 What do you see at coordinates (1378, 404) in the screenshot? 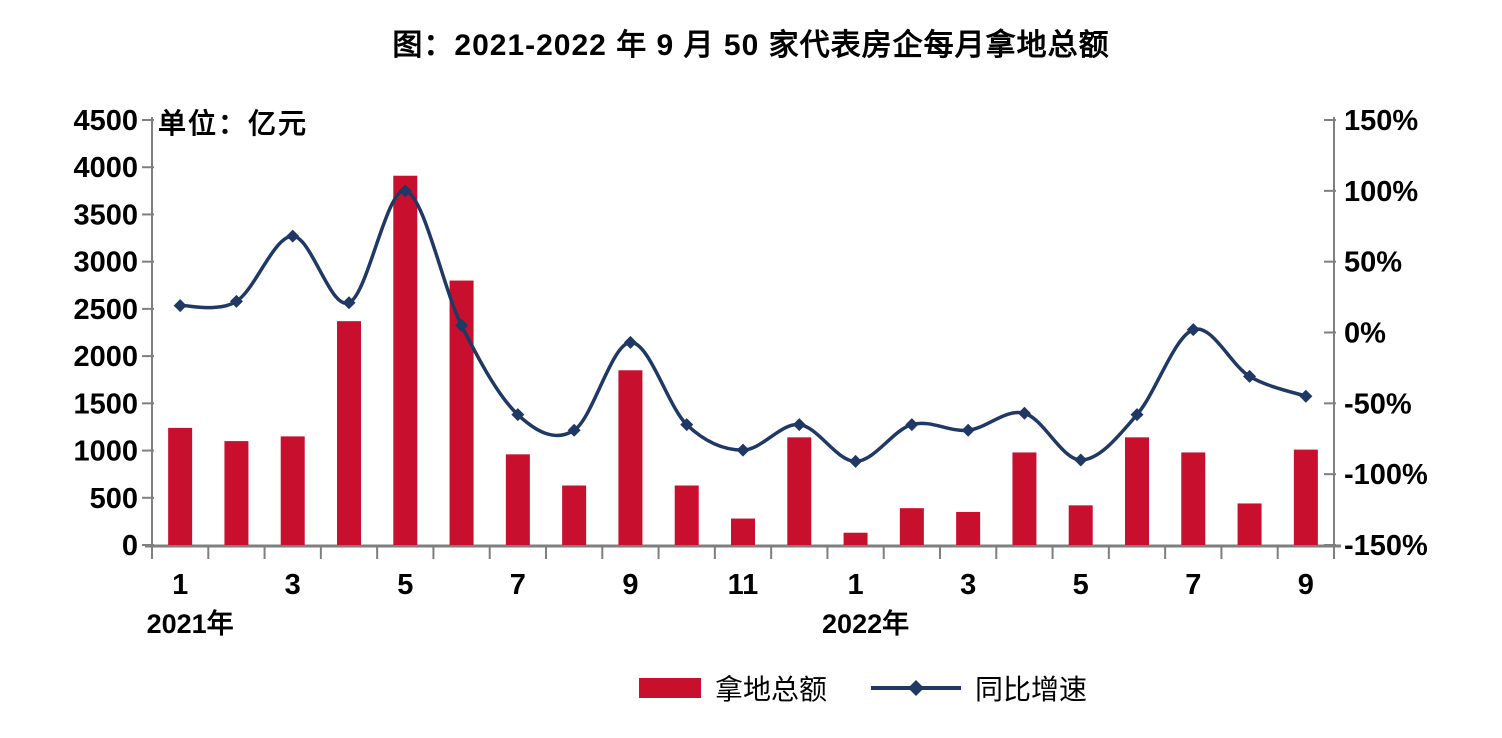
I see `svg-text: -50%` at bounding box center [1378, 404].